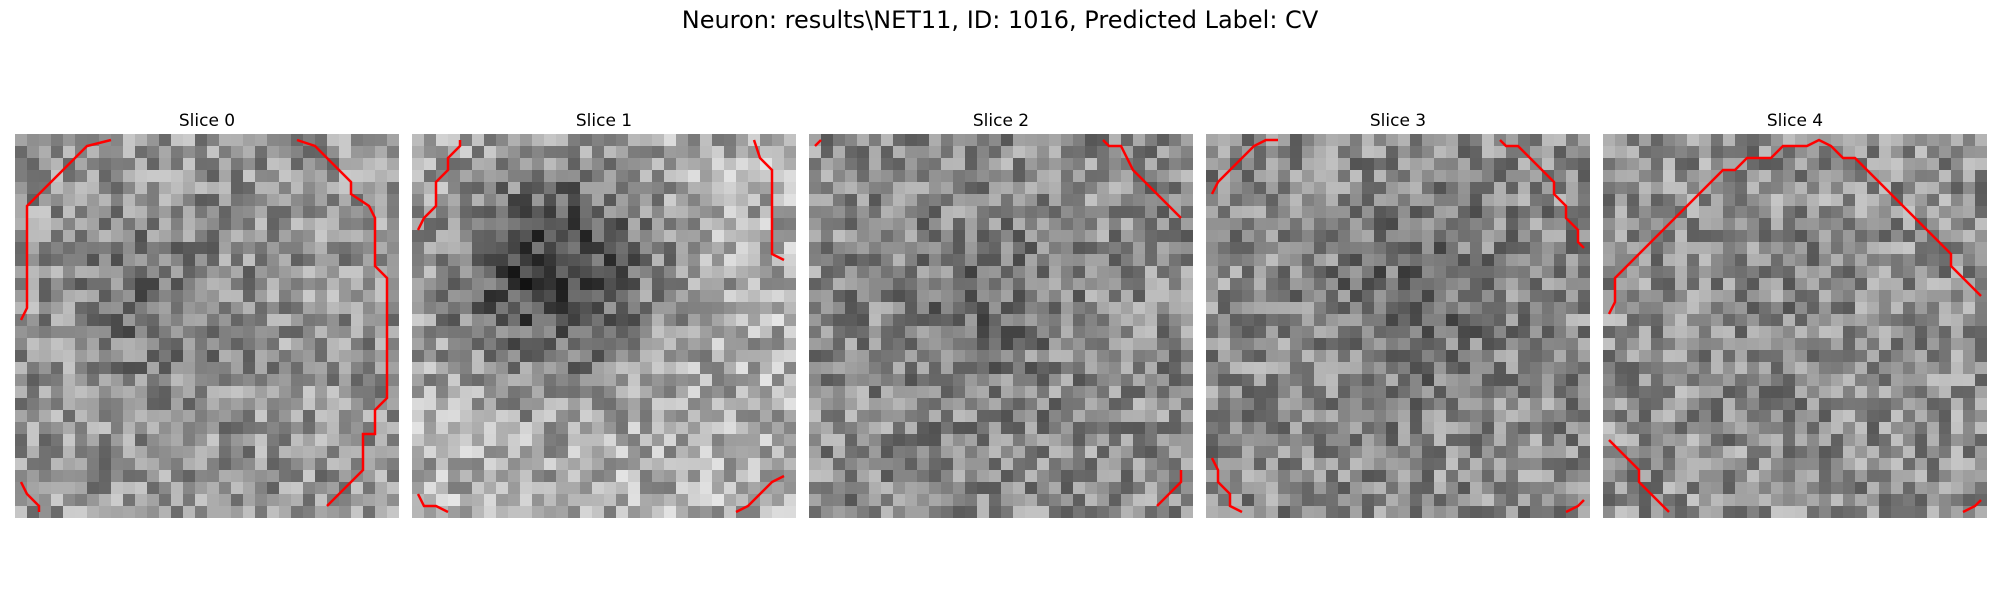 Image resolution: width=2000 pixels, height=600 pixels. What do you see at coordinates (604, 121) in the screenshot?
I see `slice-title: Slice 1` at bounding box center [604, 121].